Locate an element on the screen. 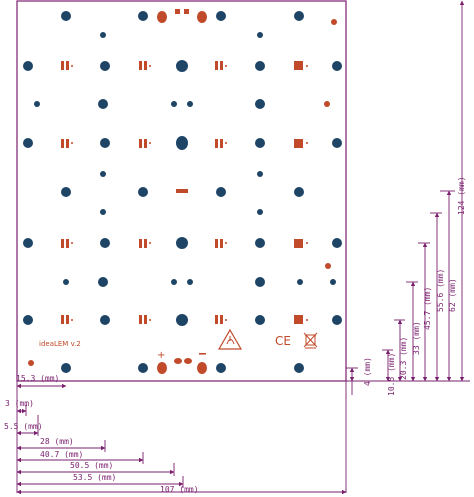  dim-40-7: 40.7 (mm) is located at coordinates (61, 454).